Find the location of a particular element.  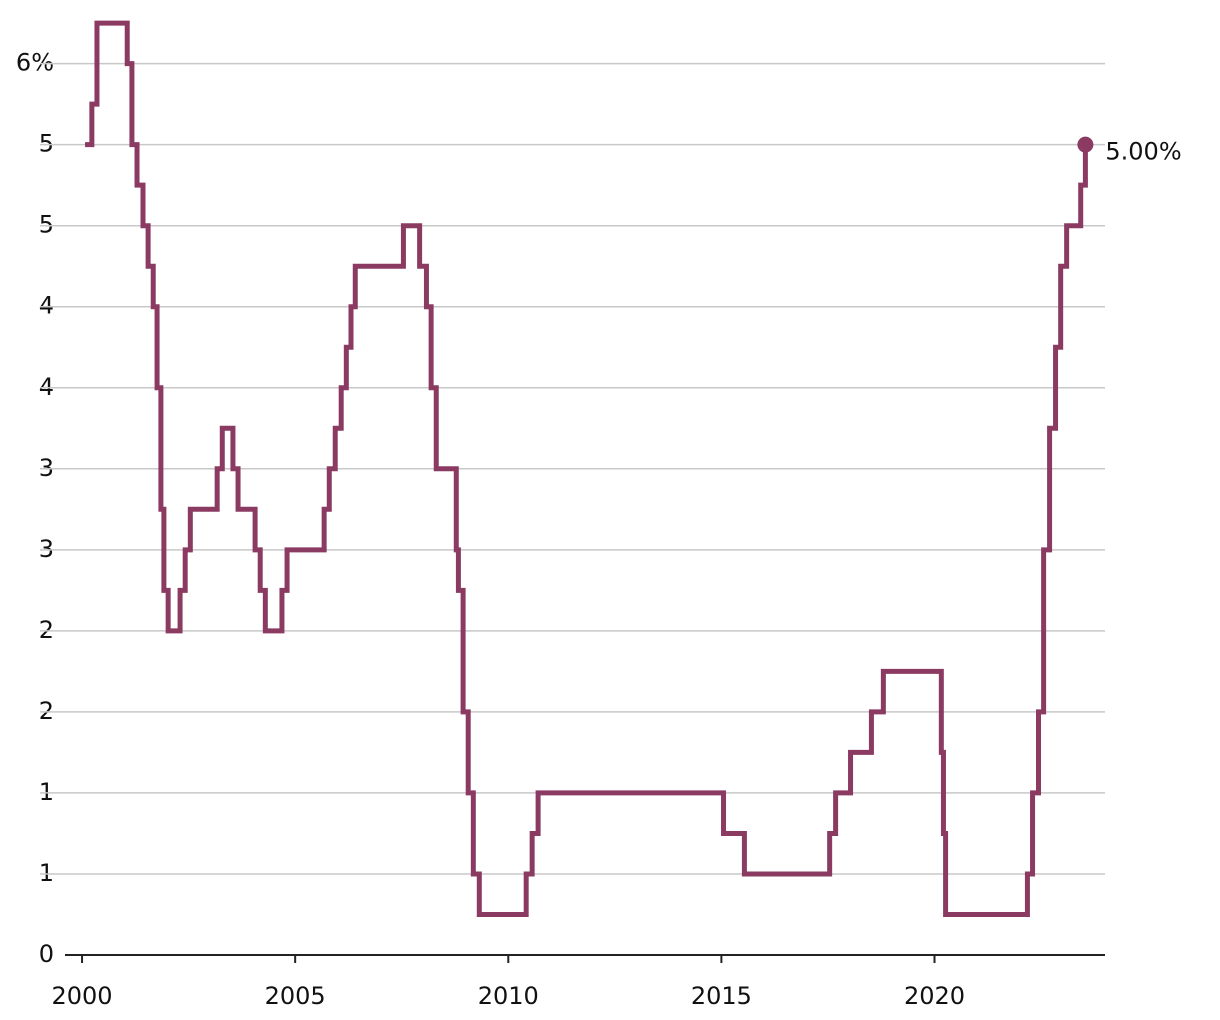

end-label: 5.00% is located at coordinates (1143, 152).